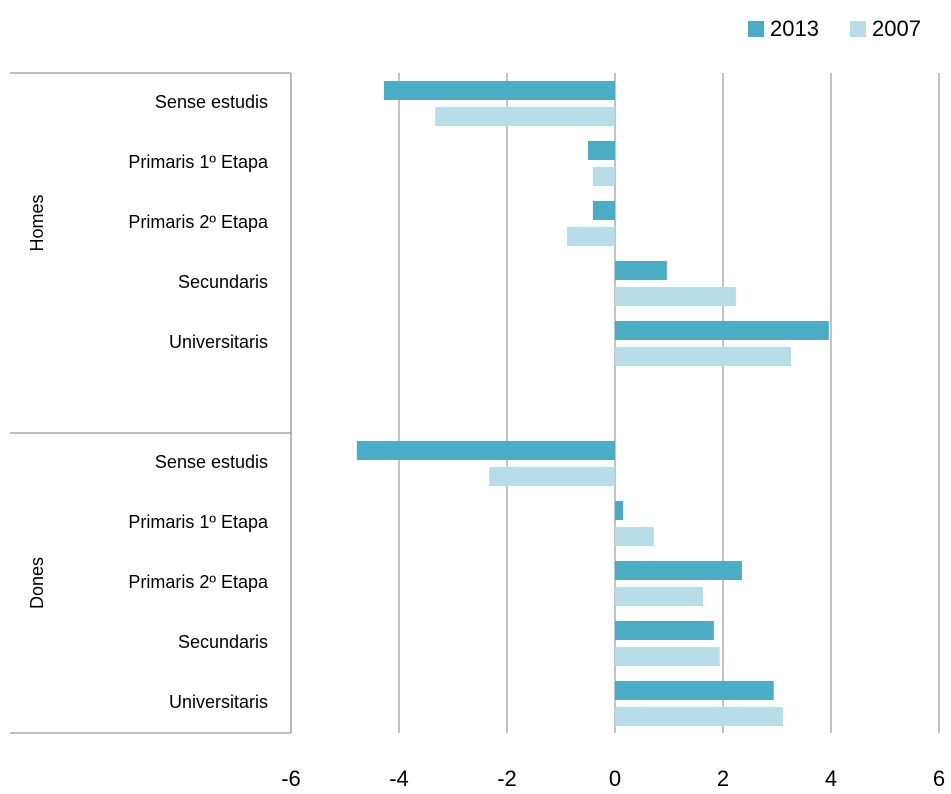 This screenshot has width=951, height=794. Describe the element at coordinates (291, 778) in the screenshot. I see `x-tick-label: -6` at that location.